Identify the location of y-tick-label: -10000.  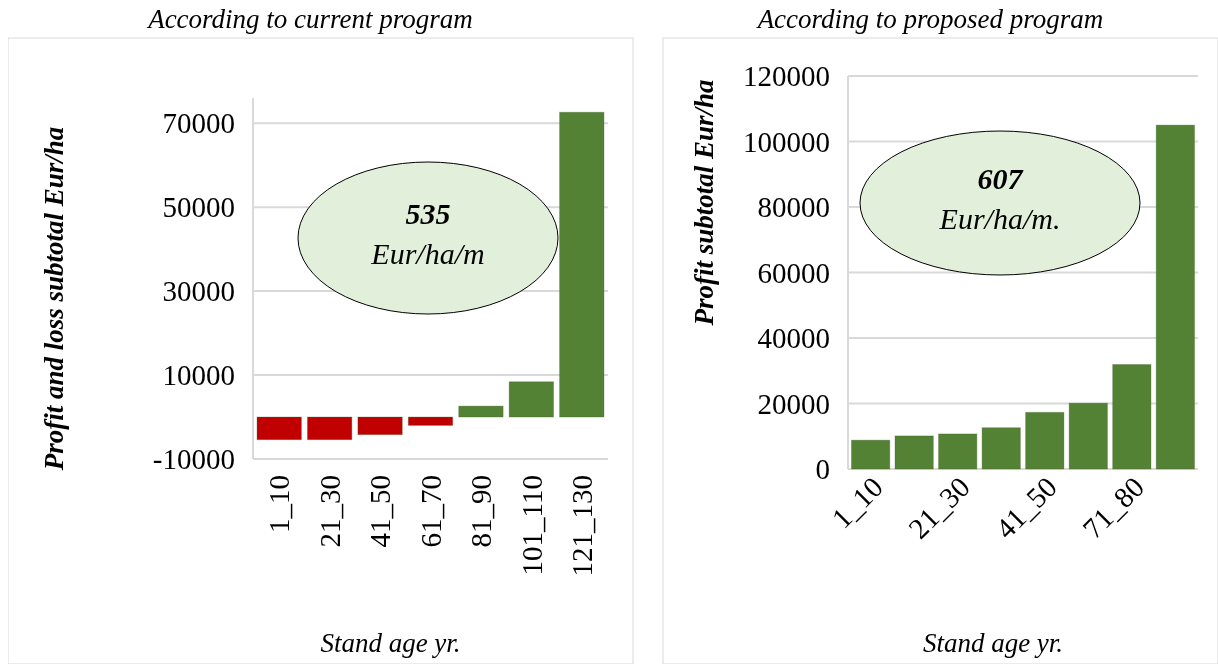
(193, 459).